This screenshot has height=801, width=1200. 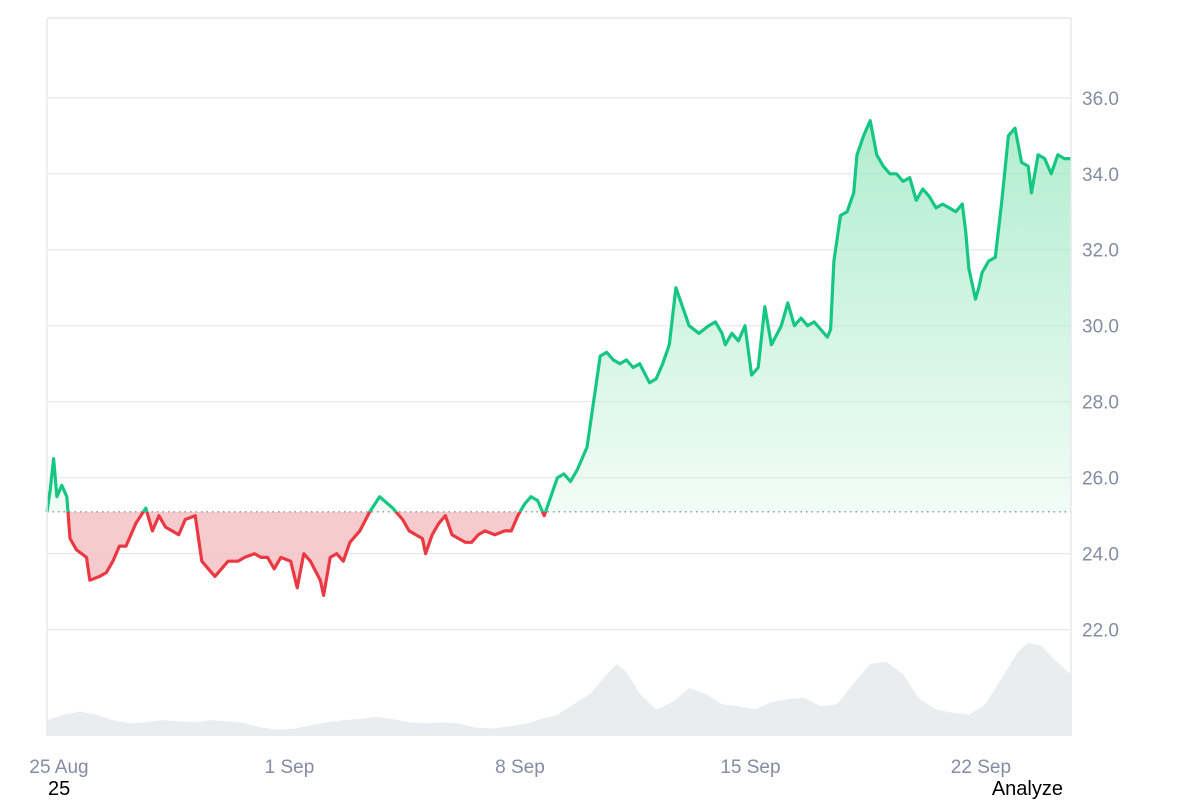 What do you see at coordinates (290, 767) in the screenshot?
I see `x-tick-label: 1 Sep` at bounding box center [290, 767].